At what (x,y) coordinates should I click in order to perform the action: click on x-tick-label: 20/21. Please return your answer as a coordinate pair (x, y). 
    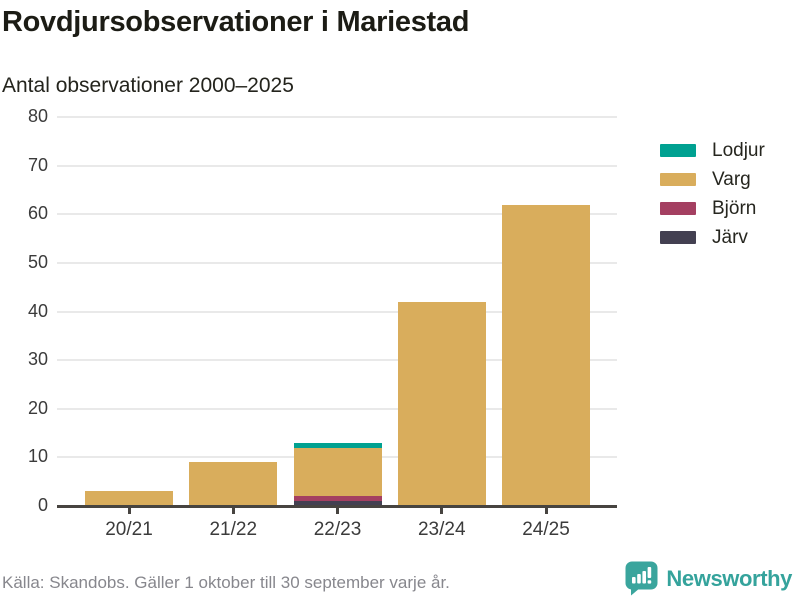
    Looking at the image, I should click on (129, 529).